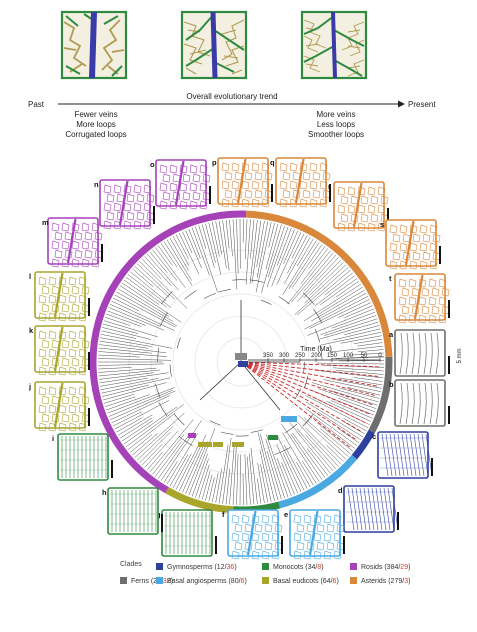  What do you see at coordinates (300, 356) in the screenshot?
I see `time-tick-label: 250` at bounding box center [300, 356].